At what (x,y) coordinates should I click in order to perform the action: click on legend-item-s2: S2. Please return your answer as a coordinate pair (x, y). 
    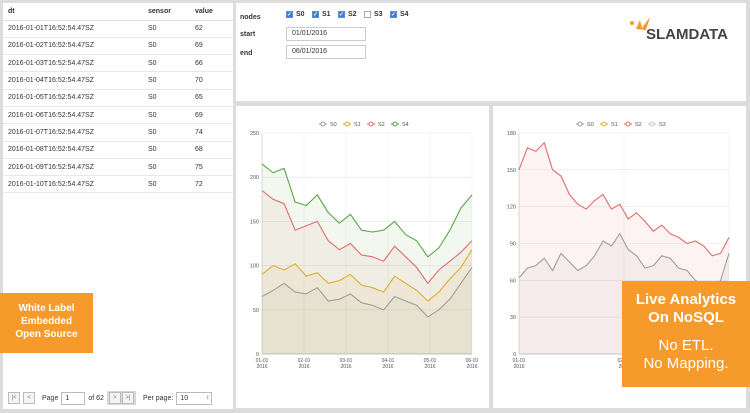
    Looking at the image, I should click on (376, 124).